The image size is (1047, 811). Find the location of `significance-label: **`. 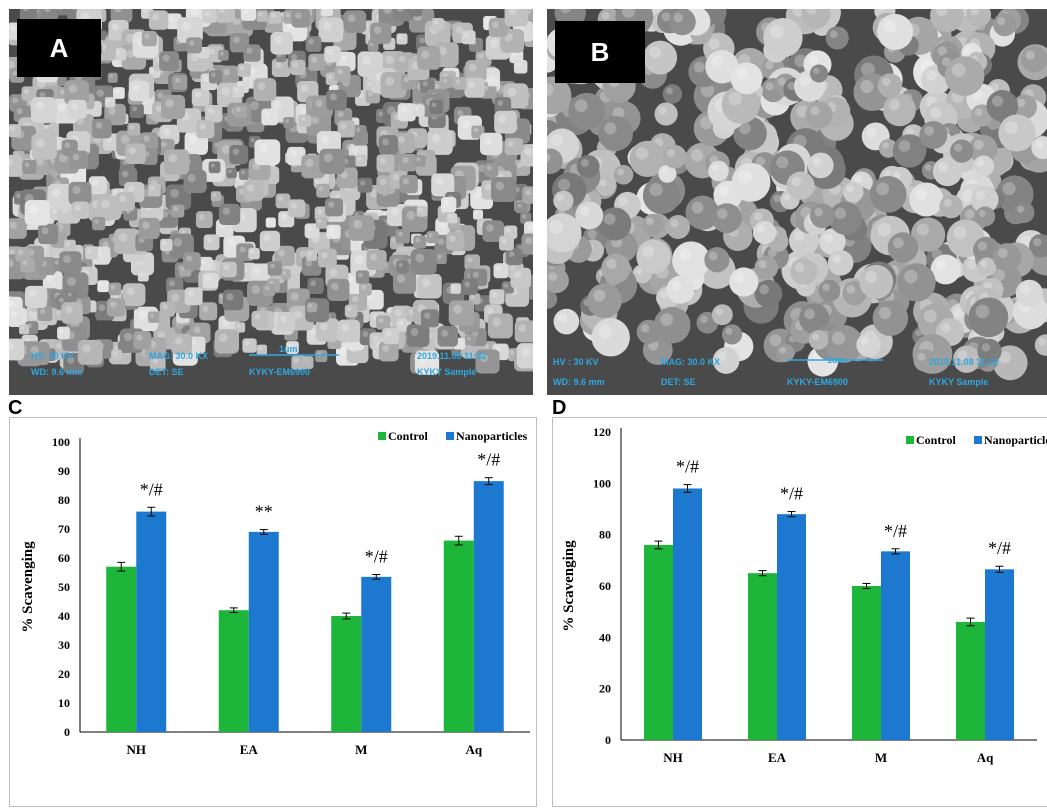

significance-label: ** is located at coordinates (264, 512).